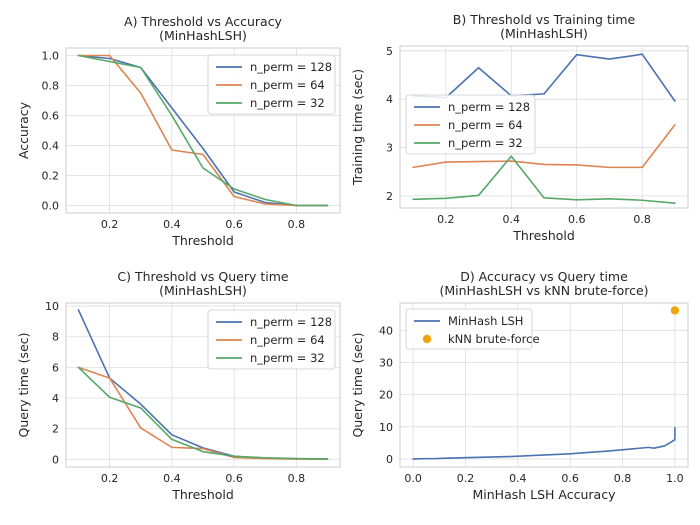  Describe the element at coordinates (51, 116) in the screenshot. I see `y-tick-label: 0.6` at that location.